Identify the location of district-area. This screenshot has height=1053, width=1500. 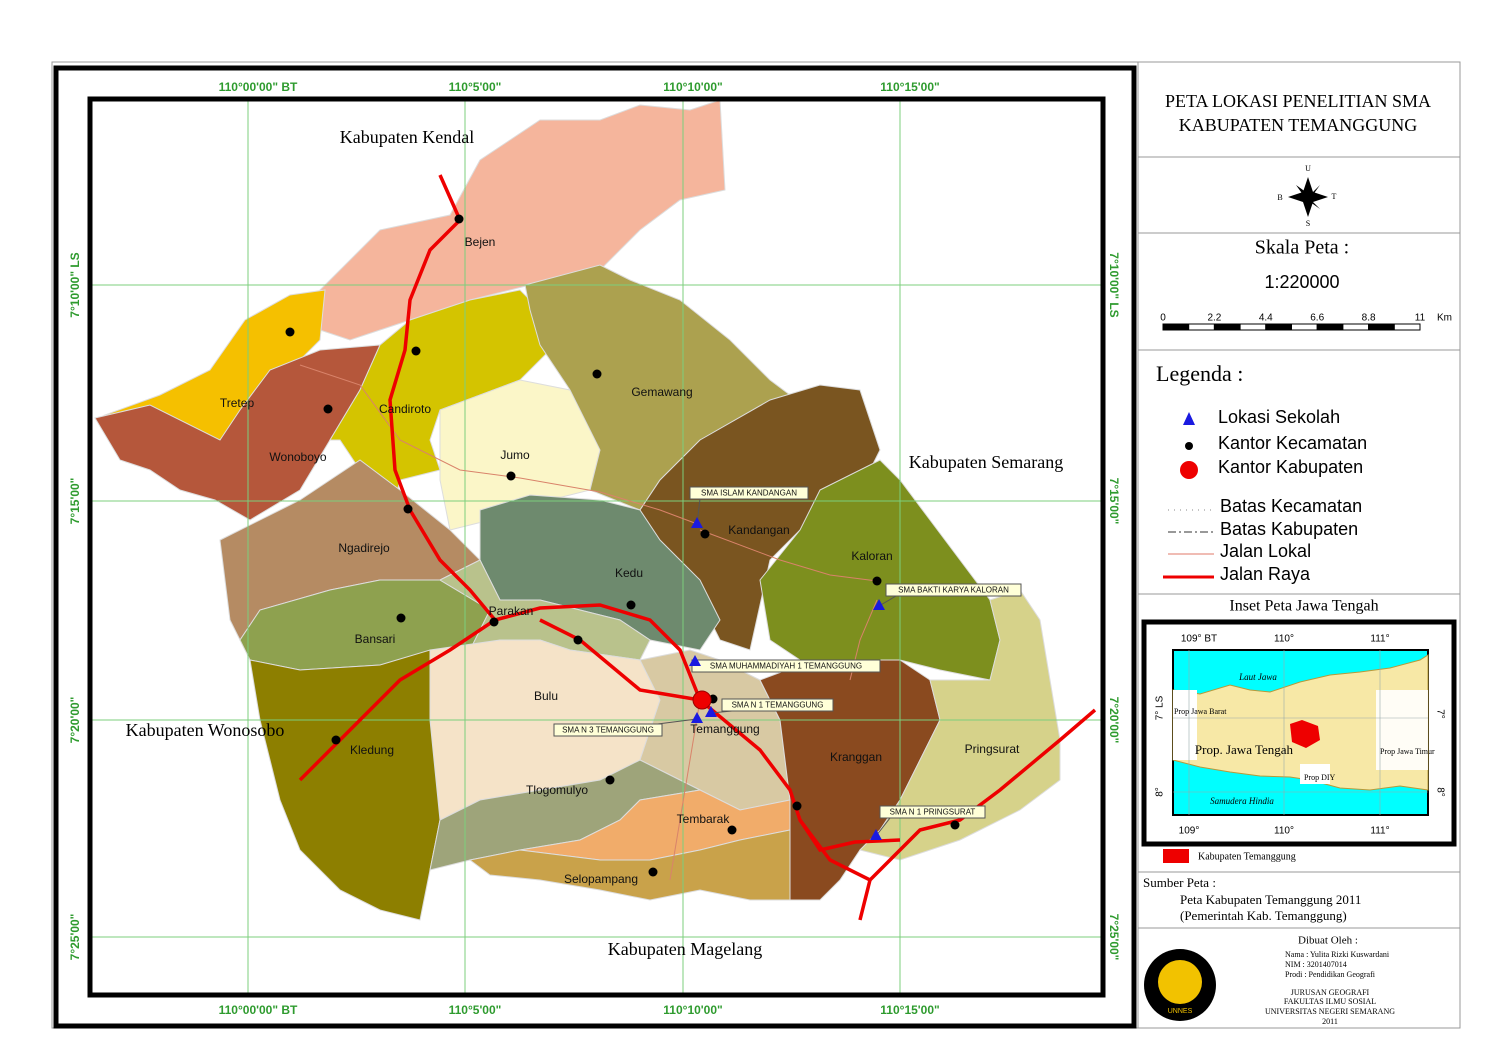
(345, 785).